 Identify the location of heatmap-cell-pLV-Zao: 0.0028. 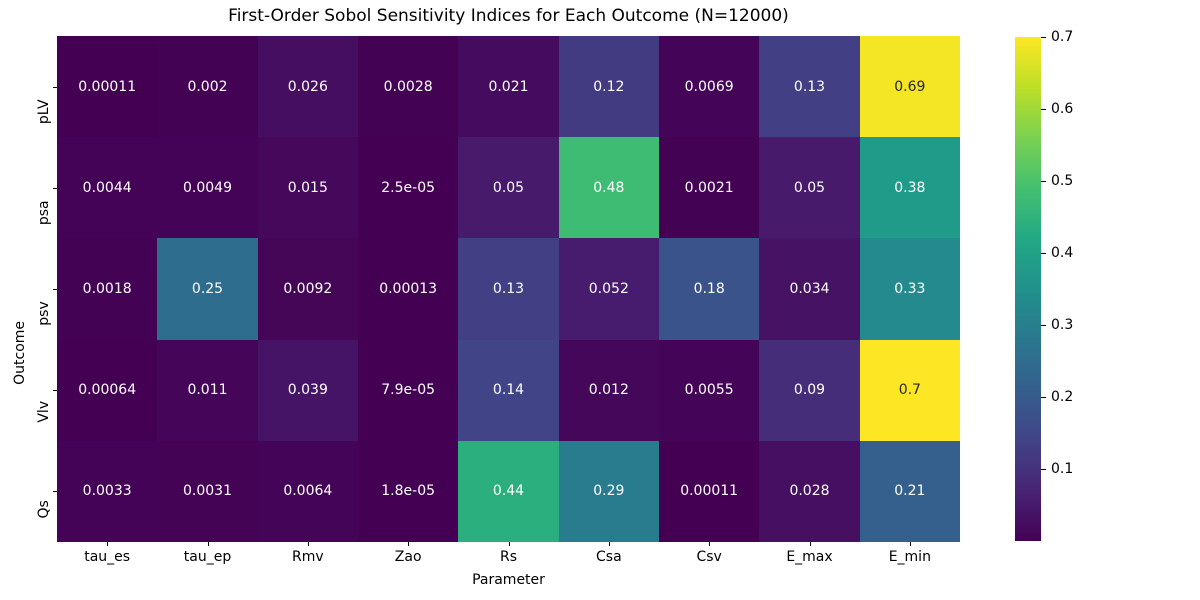
(408, 87).